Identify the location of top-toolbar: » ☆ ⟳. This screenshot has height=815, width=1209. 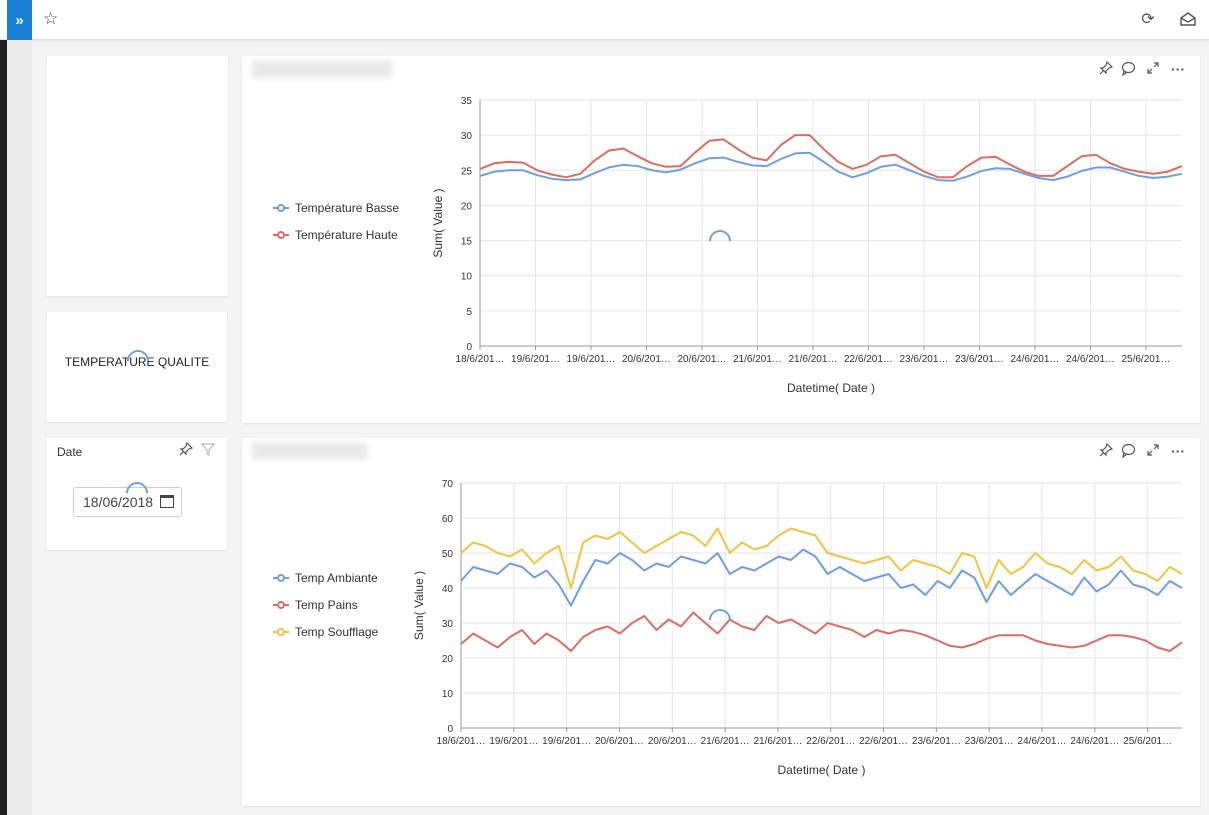
(604, 20).